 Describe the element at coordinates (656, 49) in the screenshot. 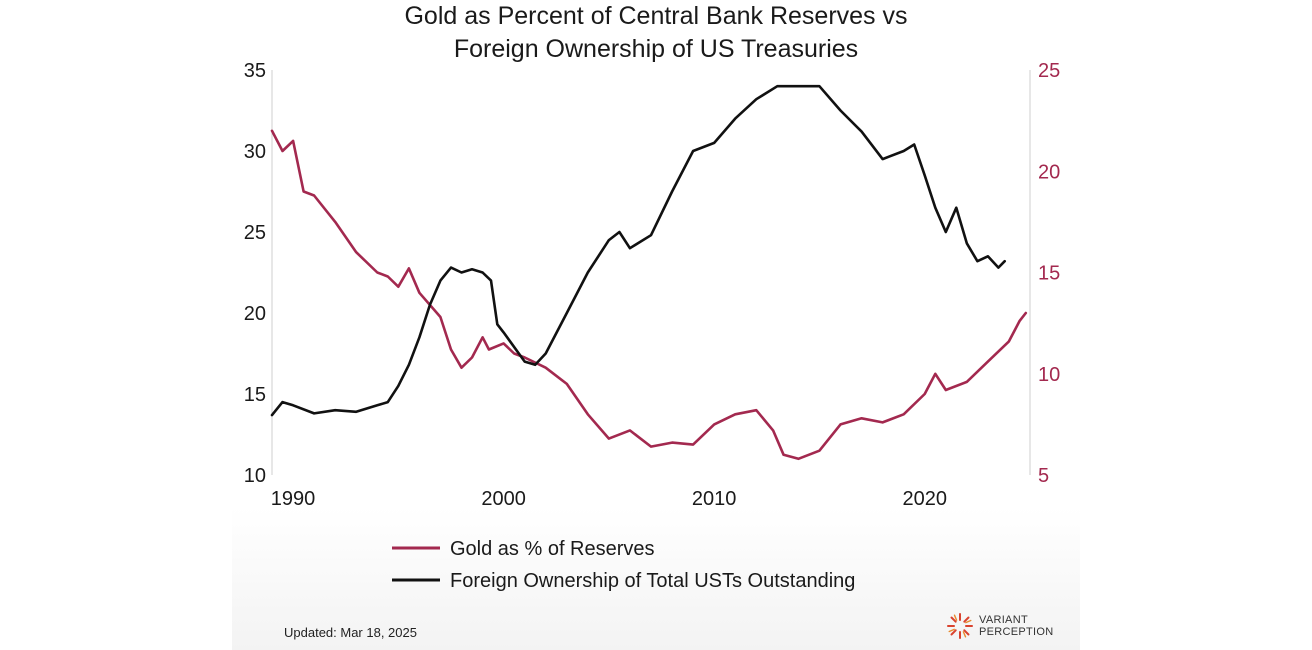

I see `chart-title-line-2: Foreign Ownership of US Treasuries` at that location.